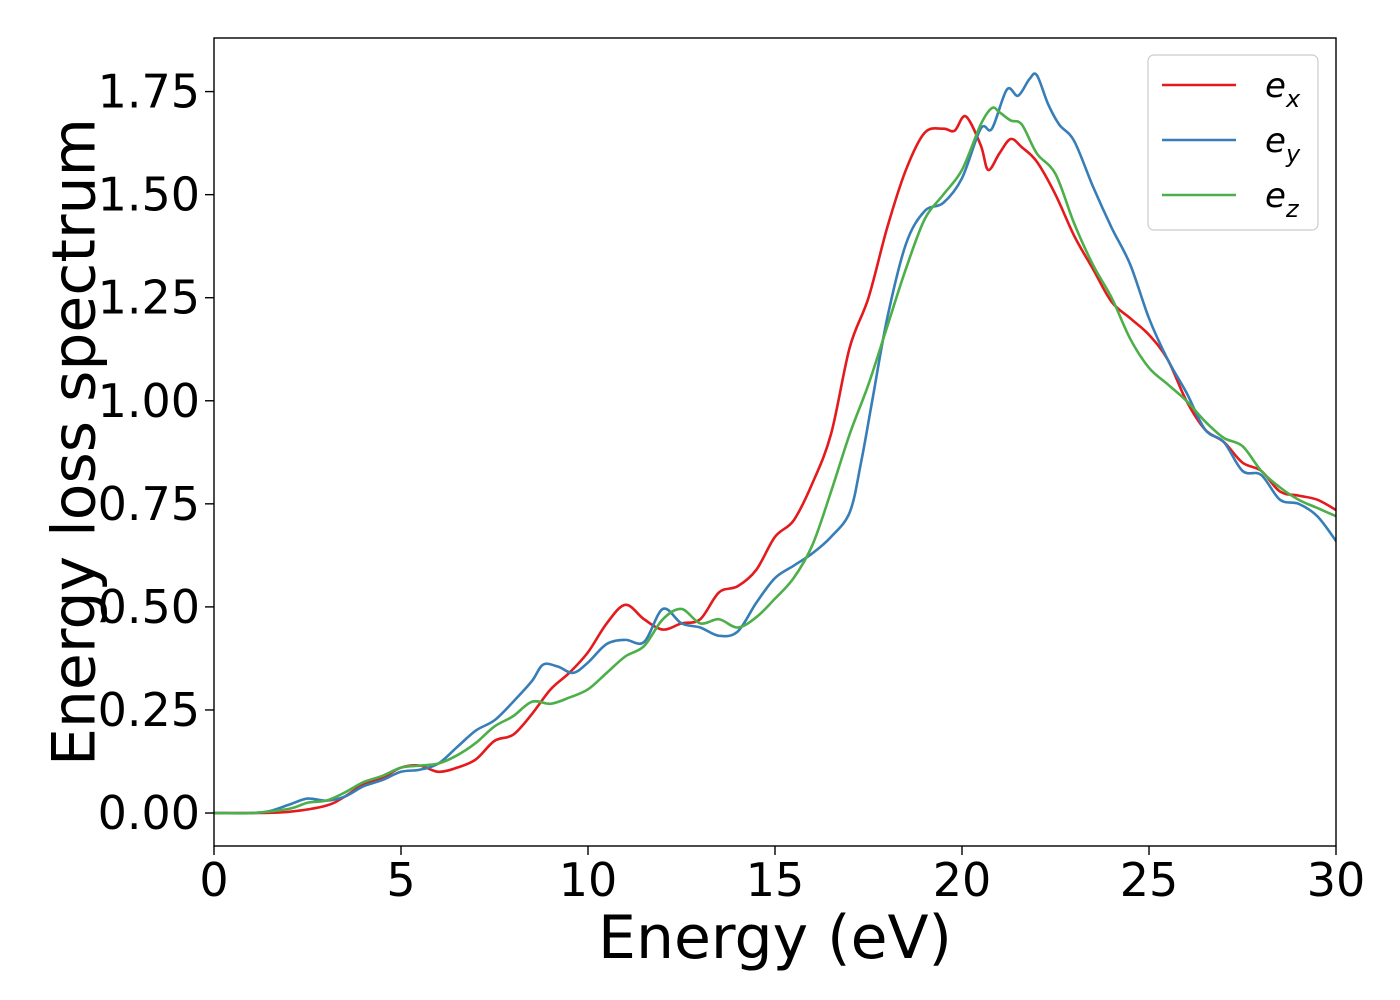 Image resolution: width=1400 pixels, height=1000 pixels. Describe the element at coordinates (156, 452) in the screenshot. I see `y-axis-ticks: 0.00 0.25 0.50 0.75 1.00 1.25 1.50 1.75` at that location.